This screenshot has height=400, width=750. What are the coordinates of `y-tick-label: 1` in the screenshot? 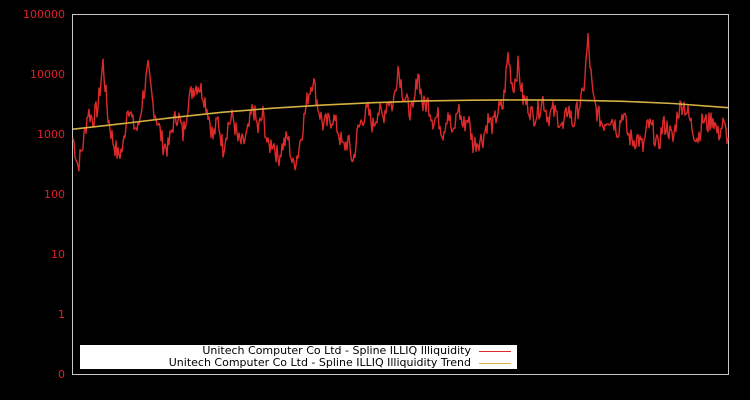 It's located at (61, 314).